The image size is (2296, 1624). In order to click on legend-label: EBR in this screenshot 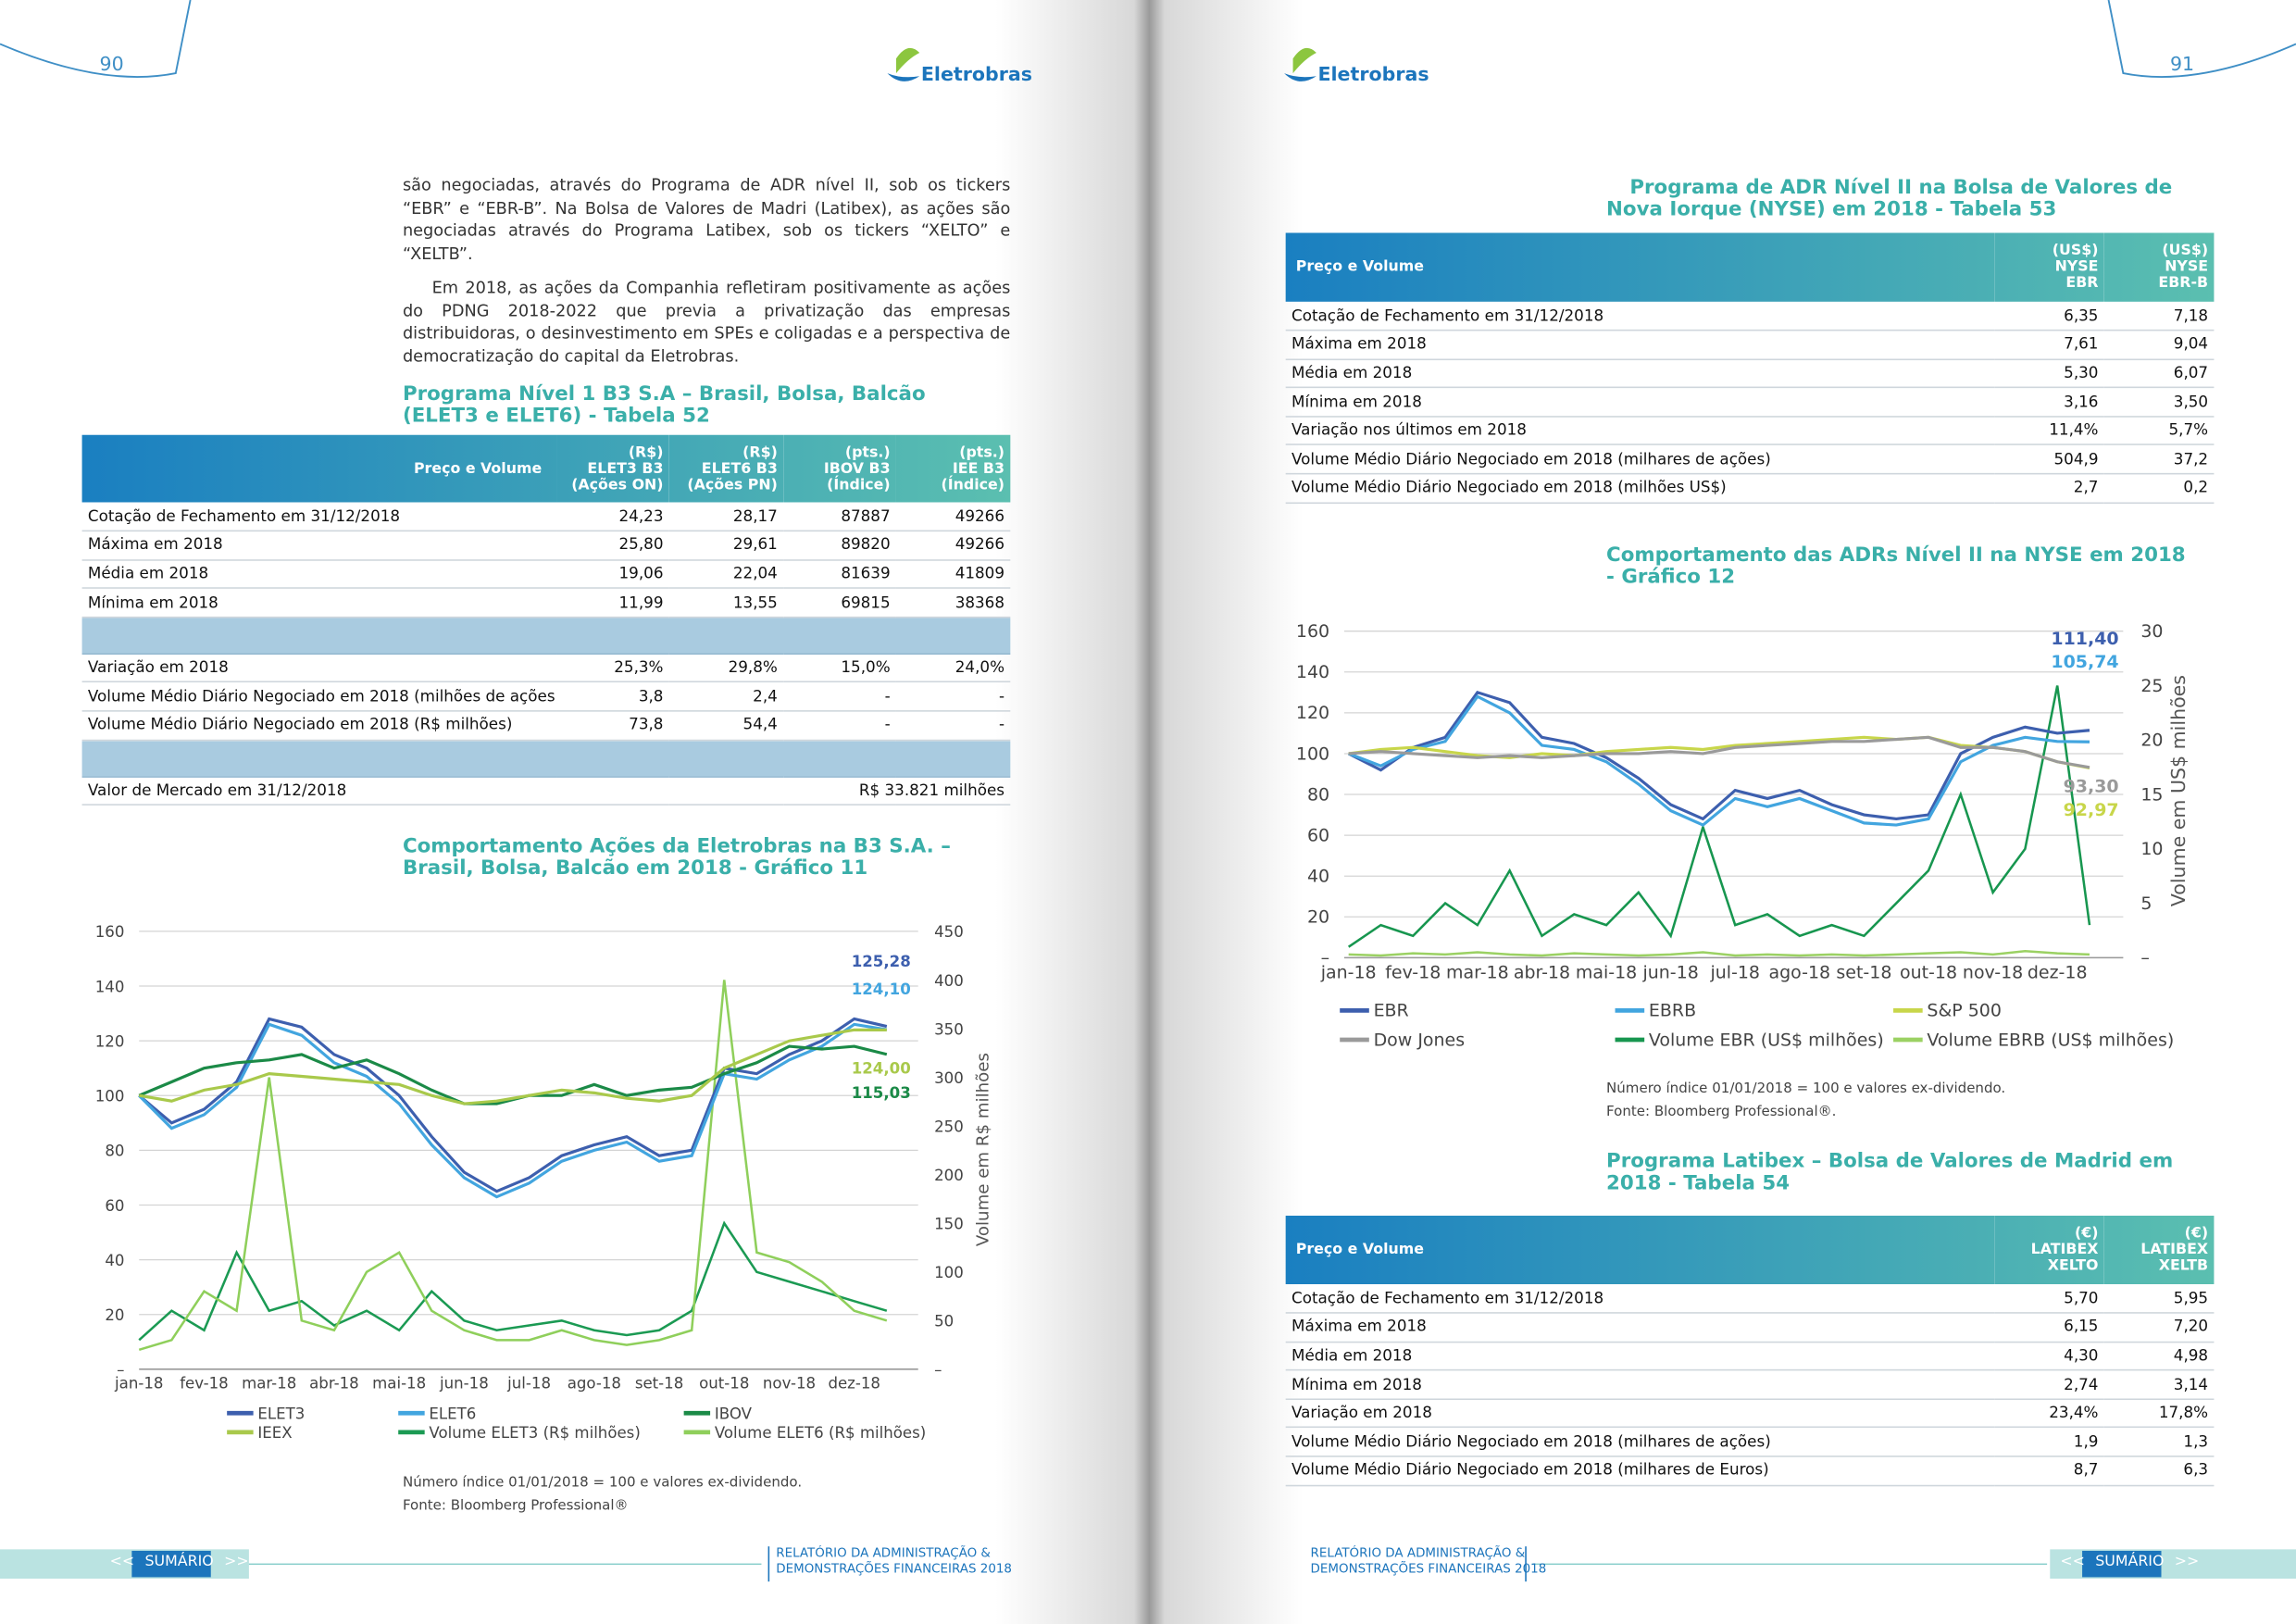, I will do `click(1391, 1011)`.